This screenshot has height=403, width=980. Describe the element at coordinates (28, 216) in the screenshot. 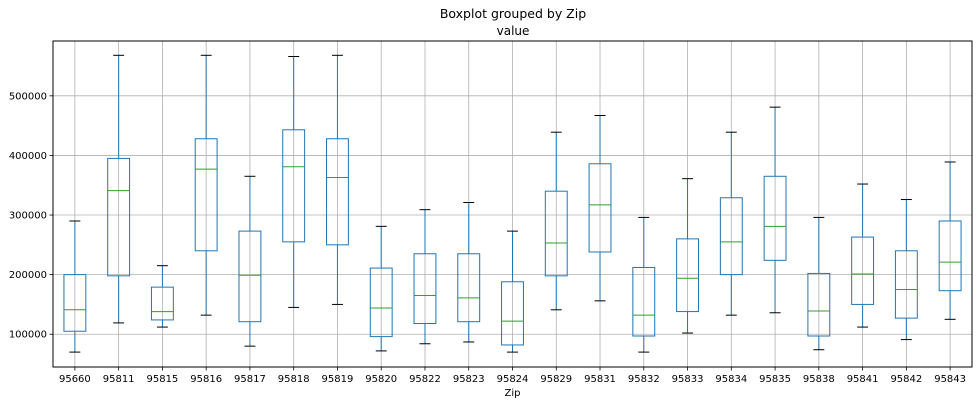

I see `y-tick-label: 300000` at that location.